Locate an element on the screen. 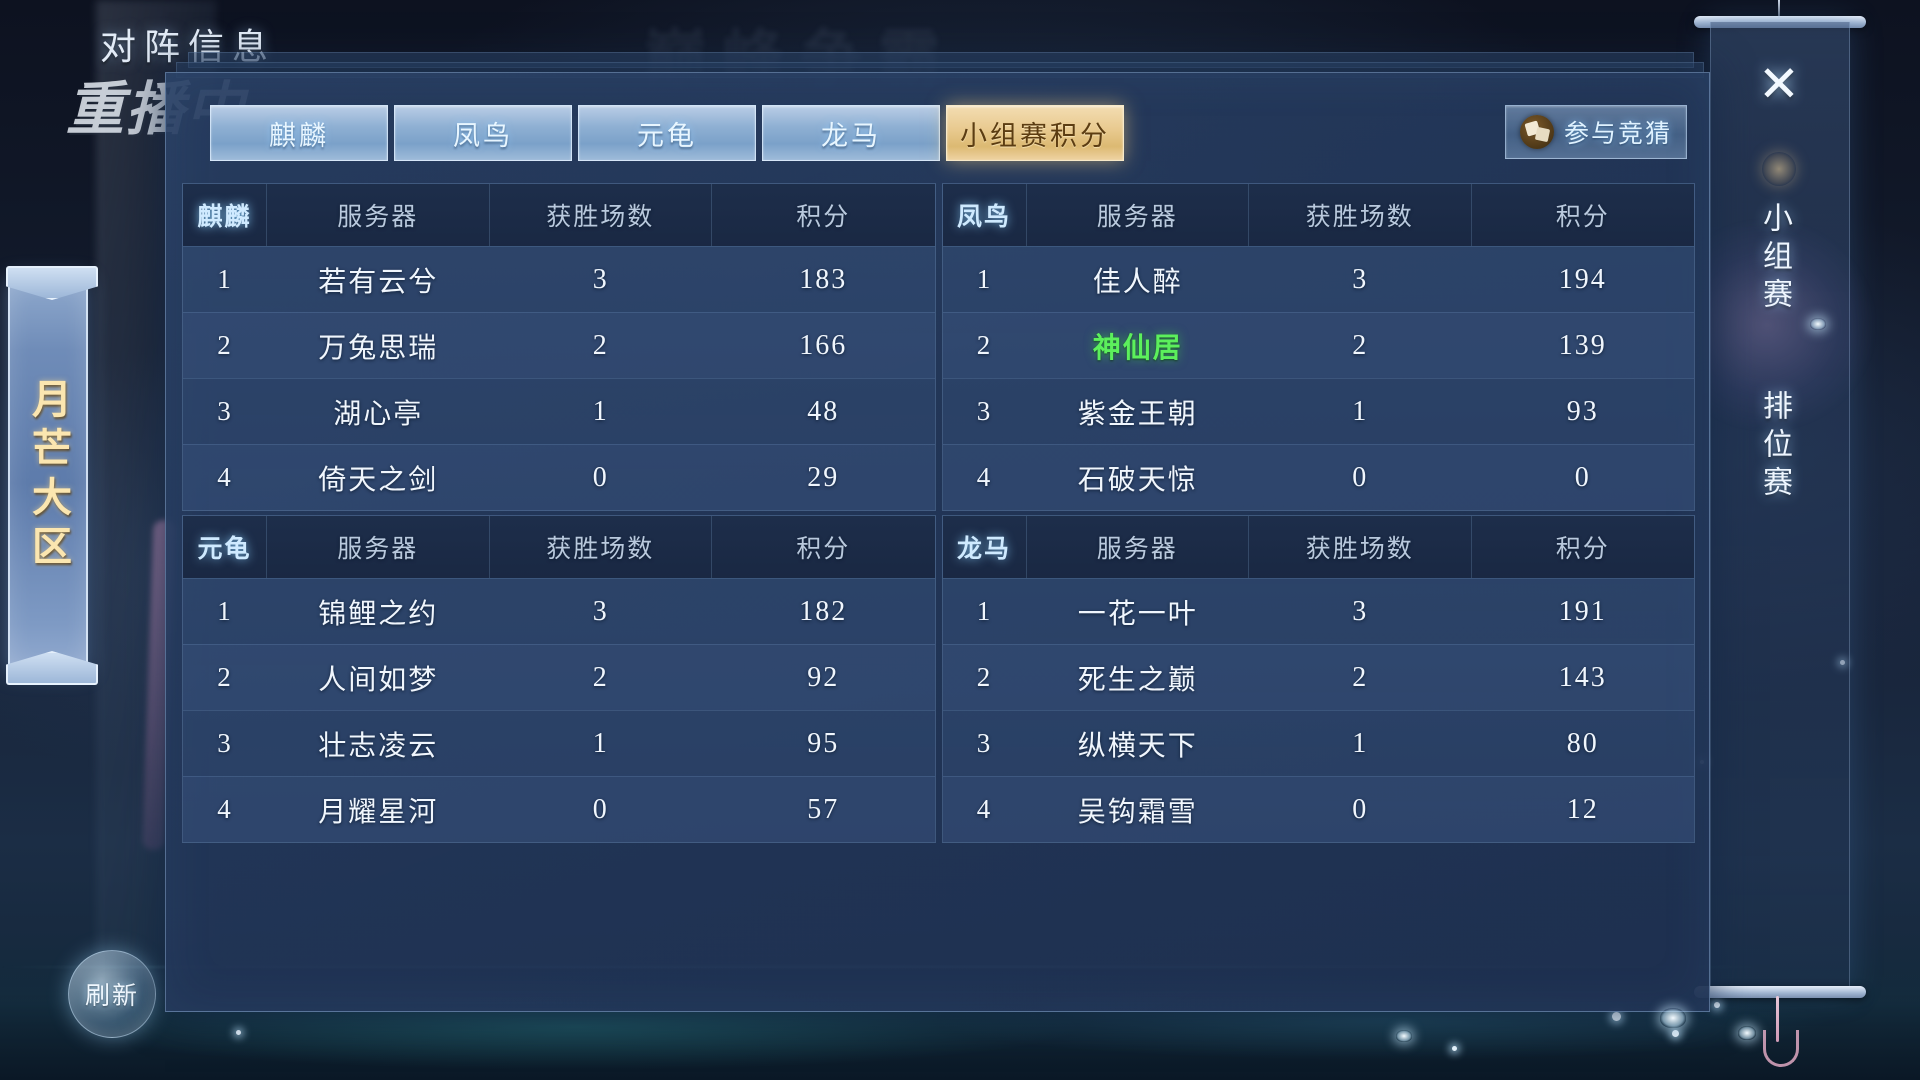  join-betting-button: 参与竞猜 is located at coordinates (1596, 132).